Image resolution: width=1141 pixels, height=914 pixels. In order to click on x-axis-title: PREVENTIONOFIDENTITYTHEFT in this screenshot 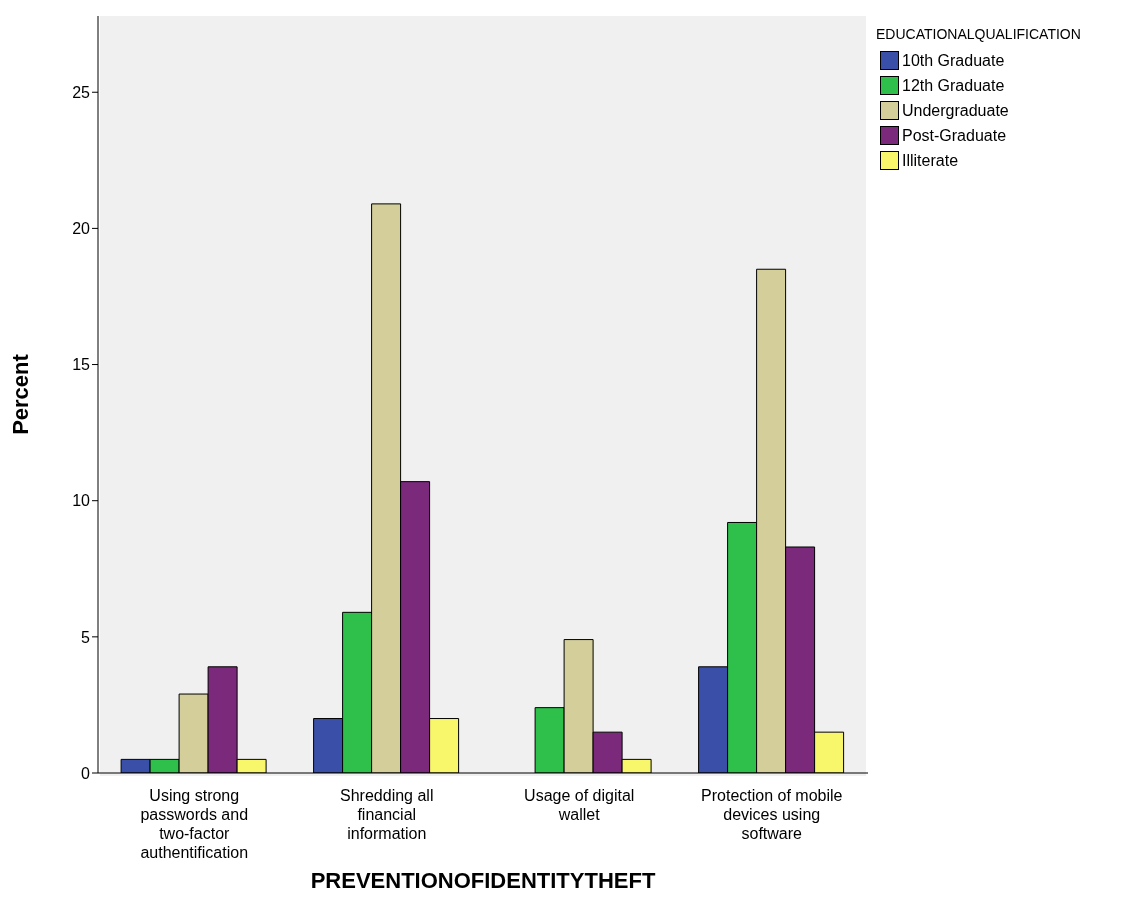, I will do `click(483, 880)`.